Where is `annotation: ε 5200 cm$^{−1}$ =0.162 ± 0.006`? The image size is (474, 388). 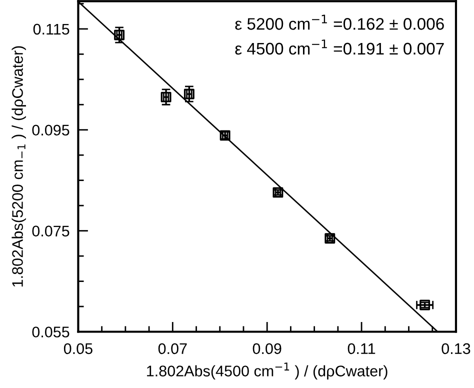 annotation: ε 5200 cm$^{−1}$ =0.162 ± 0.006 is located at coordinates (339, 22).